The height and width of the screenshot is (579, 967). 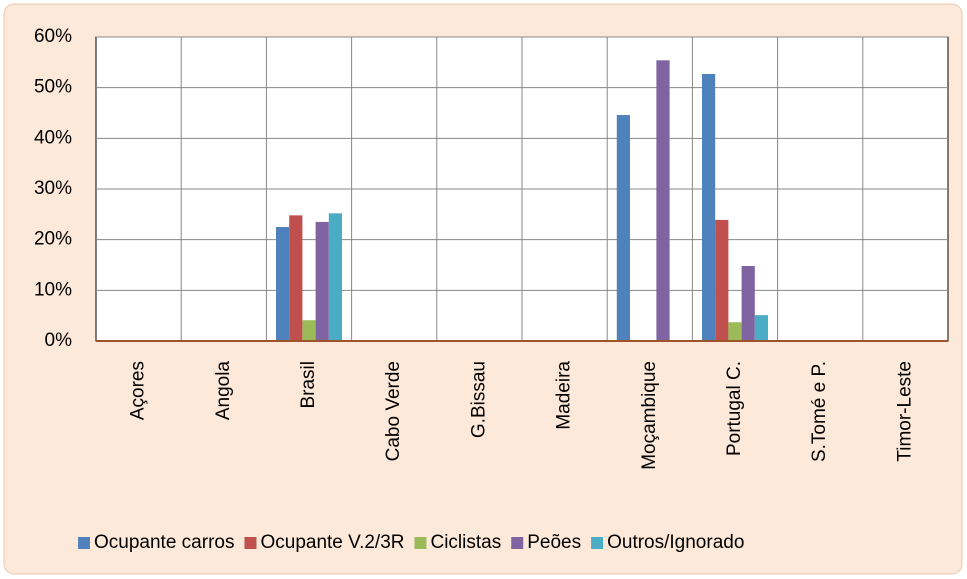 What do you see at coordinates (393, 411) in the screenshot?
I see `x-tick-label: Cabo Verde` at bounding box center [393, 411].